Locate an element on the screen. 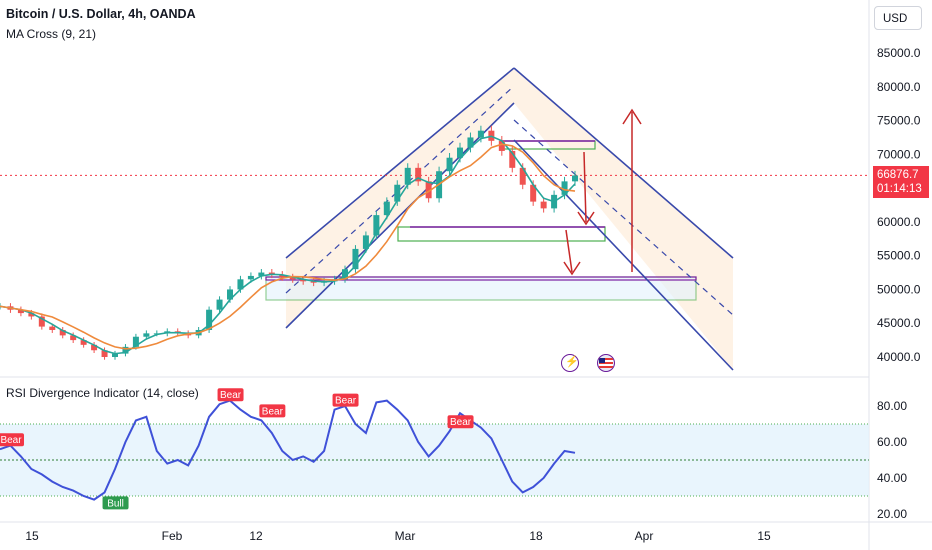  currency-button: USD is located at coordinates (898, 18).